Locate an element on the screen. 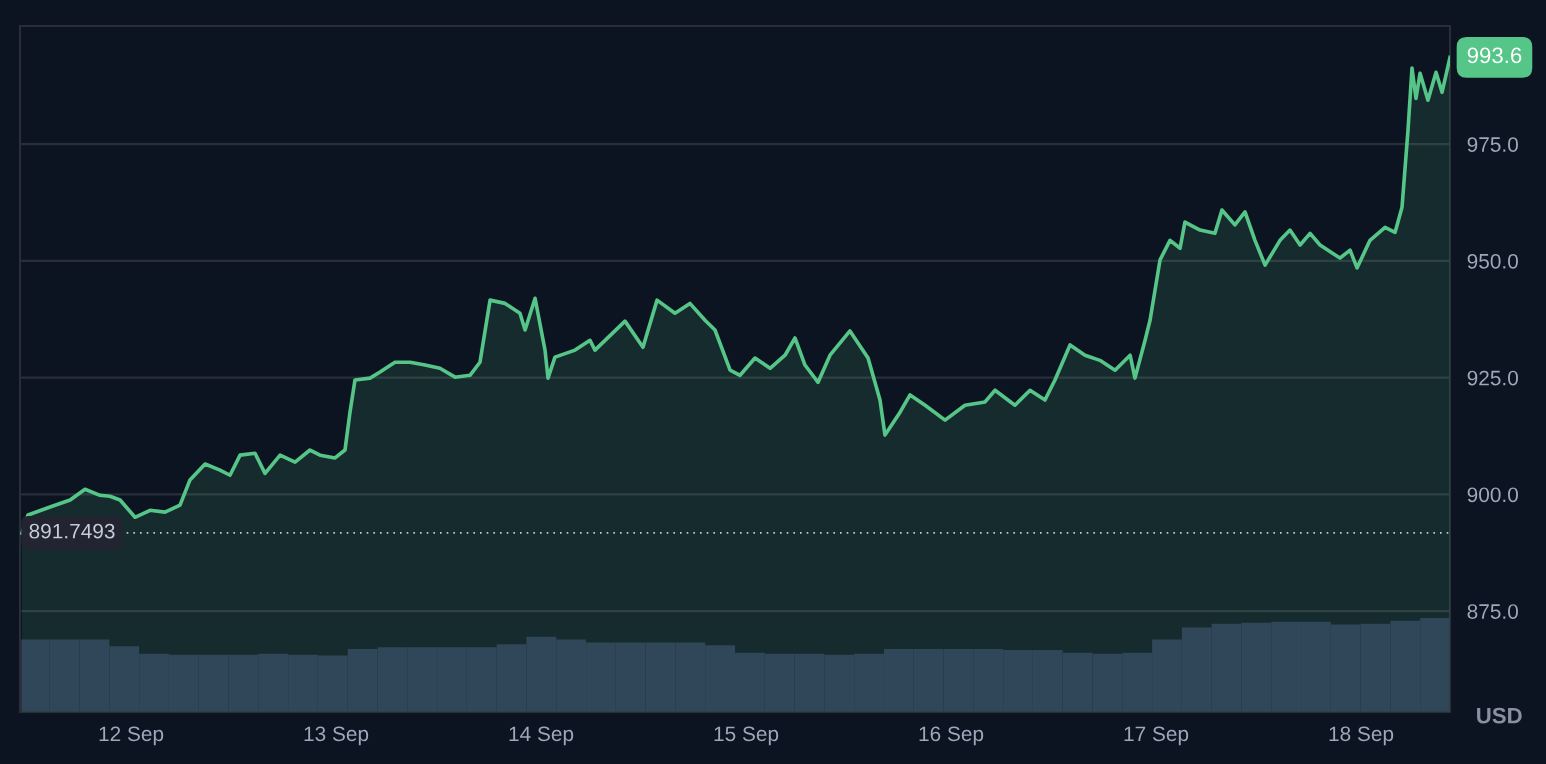 The image size is (1546, 764). y-tick-label: 900.0 is located at coordinates (1492, 495).